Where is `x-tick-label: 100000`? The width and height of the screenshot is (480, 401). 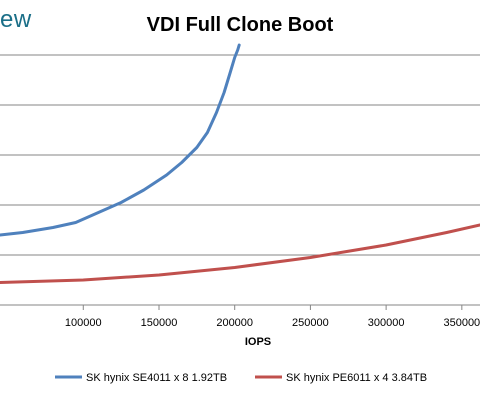
x-tick-label: 100000 is located at coordinates (83, 323).